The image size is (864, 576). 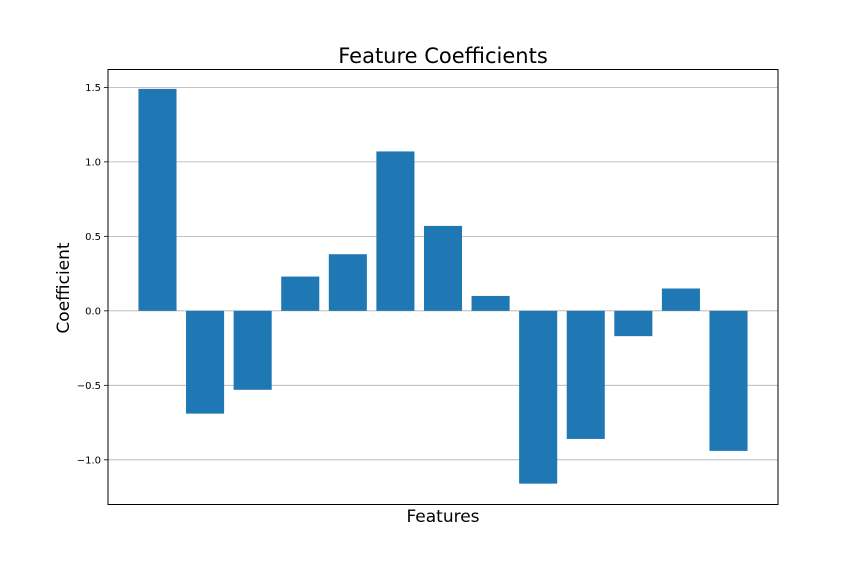 I want to click on y-tick-label: −0.5, so click(x=89, y=386).